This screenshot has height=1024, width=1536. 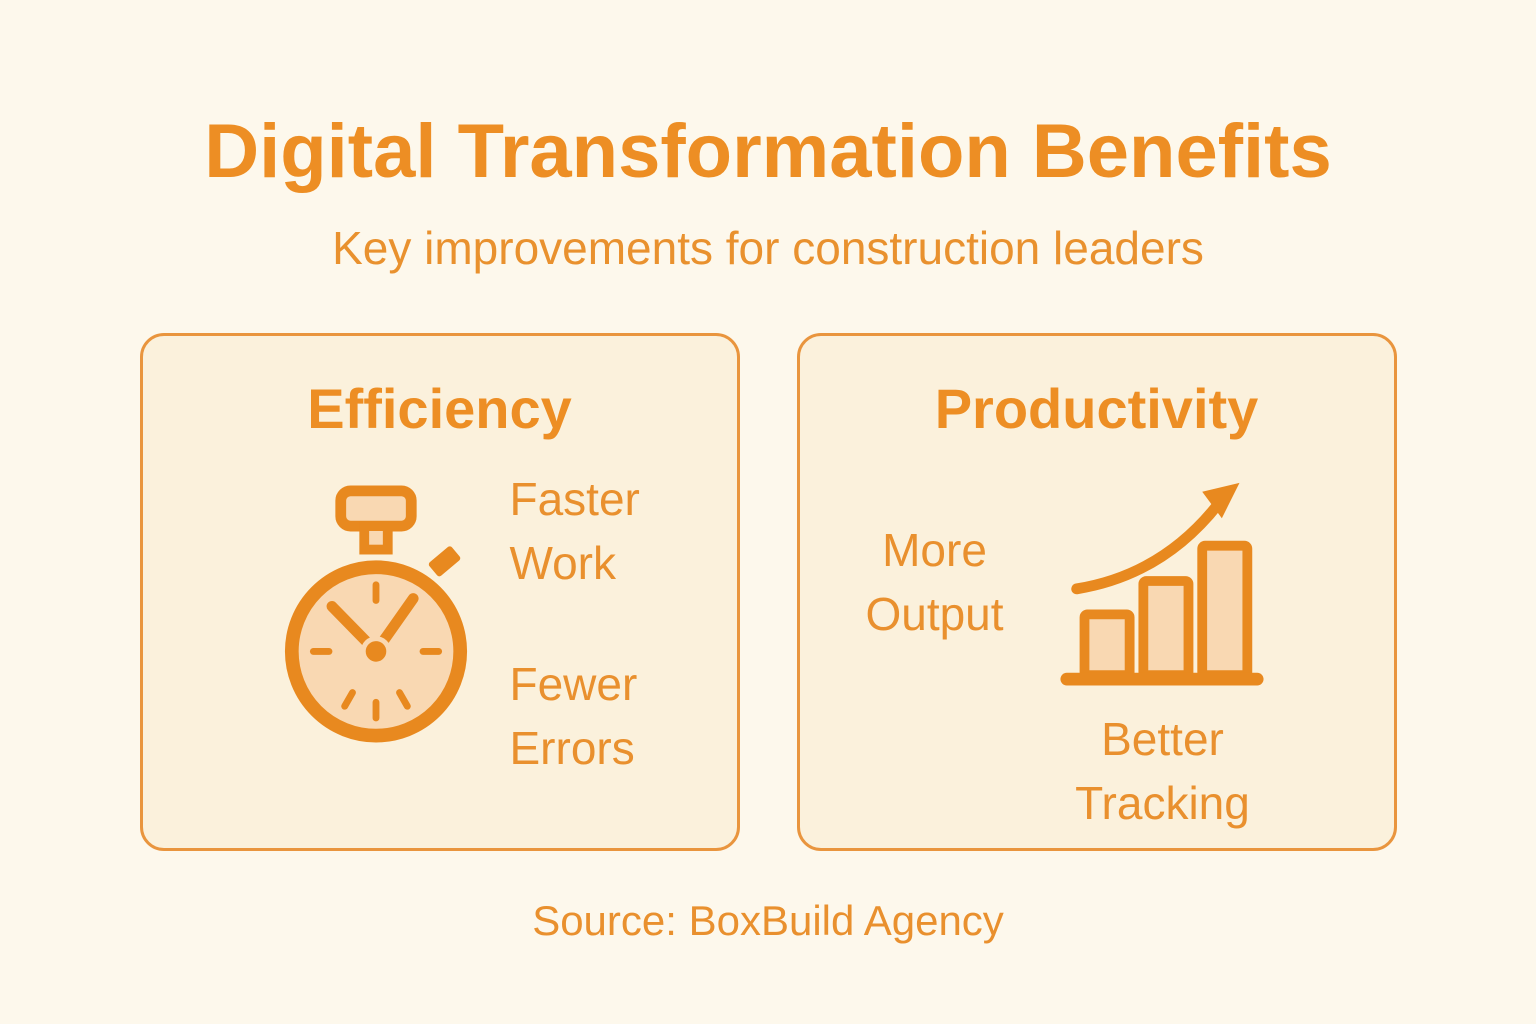 What do you see at coordinates (768, 920) in the screenshot?
I see `source-caption: Source: BoxBuild Agency` at bounding box center [768, 920].